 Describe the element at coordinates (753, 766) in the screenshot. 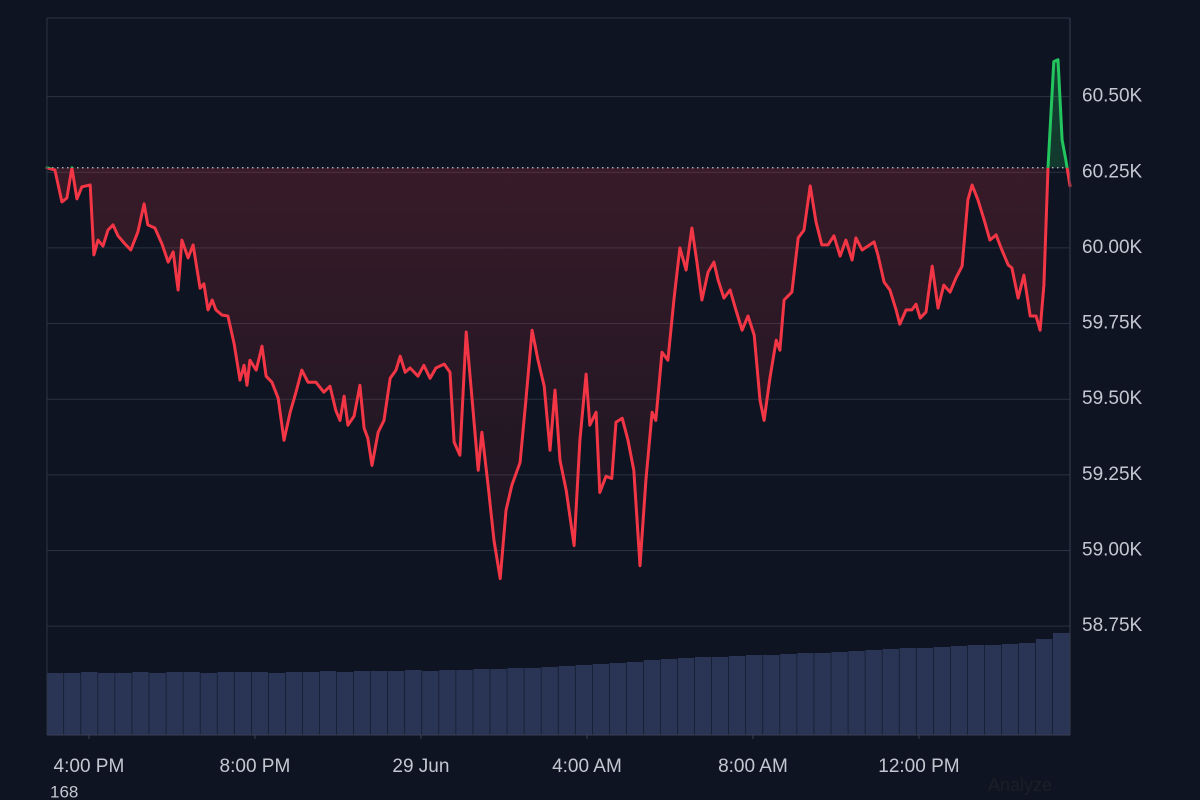

I see `x-tick-label: 8:00 AM` at that location.